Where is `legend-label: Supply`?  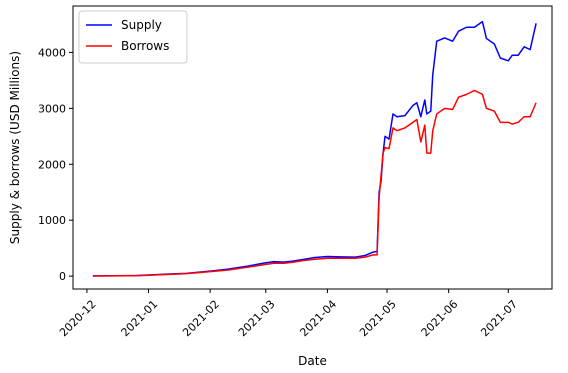 legend-label: Supply is located at coordinates (141, 25).